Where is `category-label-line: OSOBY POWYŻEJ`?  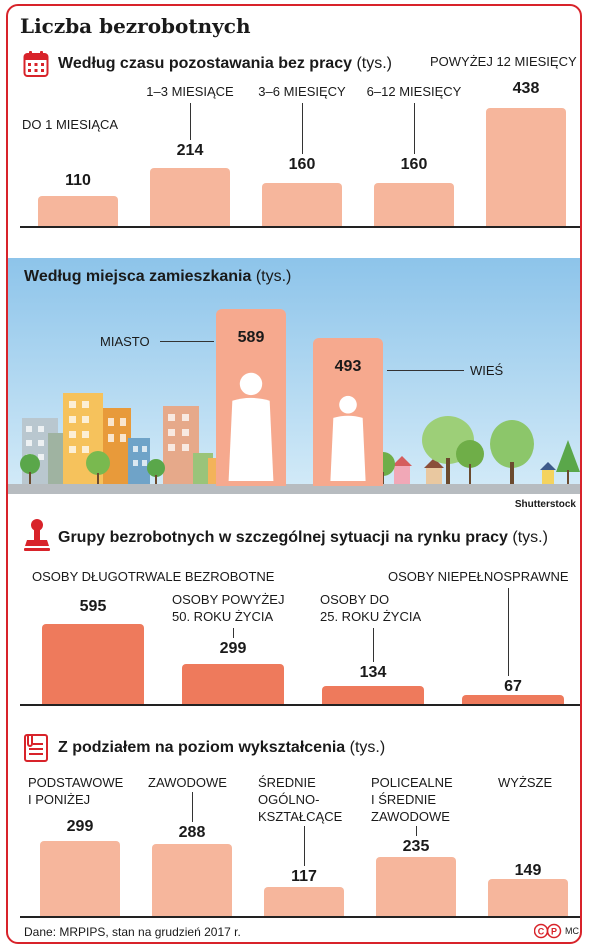
category-label-line: OSOBY POWYŻEJ is located at coordinates (228, 599).